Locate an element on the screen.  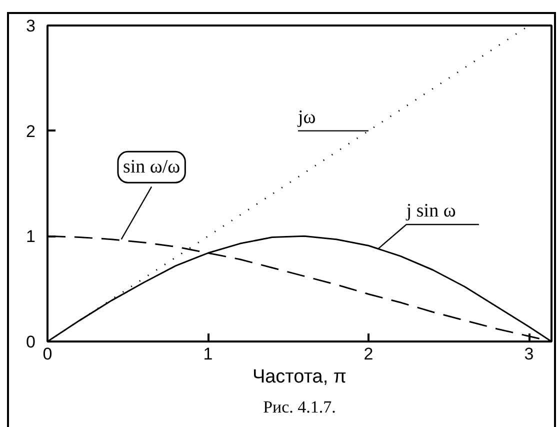
y-tick-label: 3 is located at coordinates (31, 26).